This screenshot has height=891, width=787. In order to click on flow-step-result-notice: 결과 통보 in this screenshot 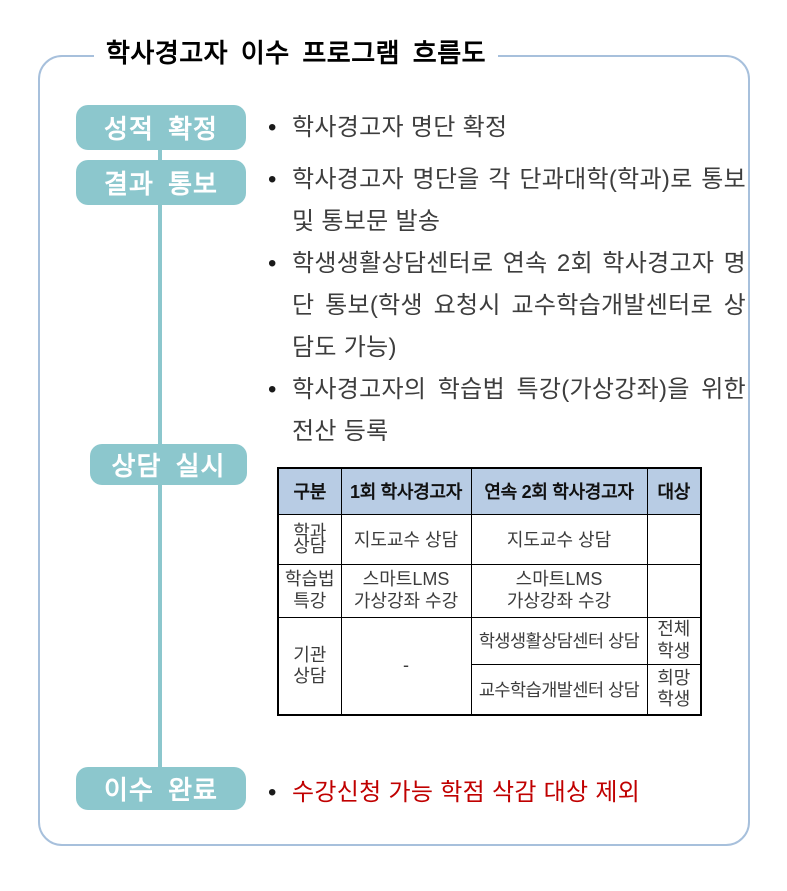, I will do `click(161, 182)`.